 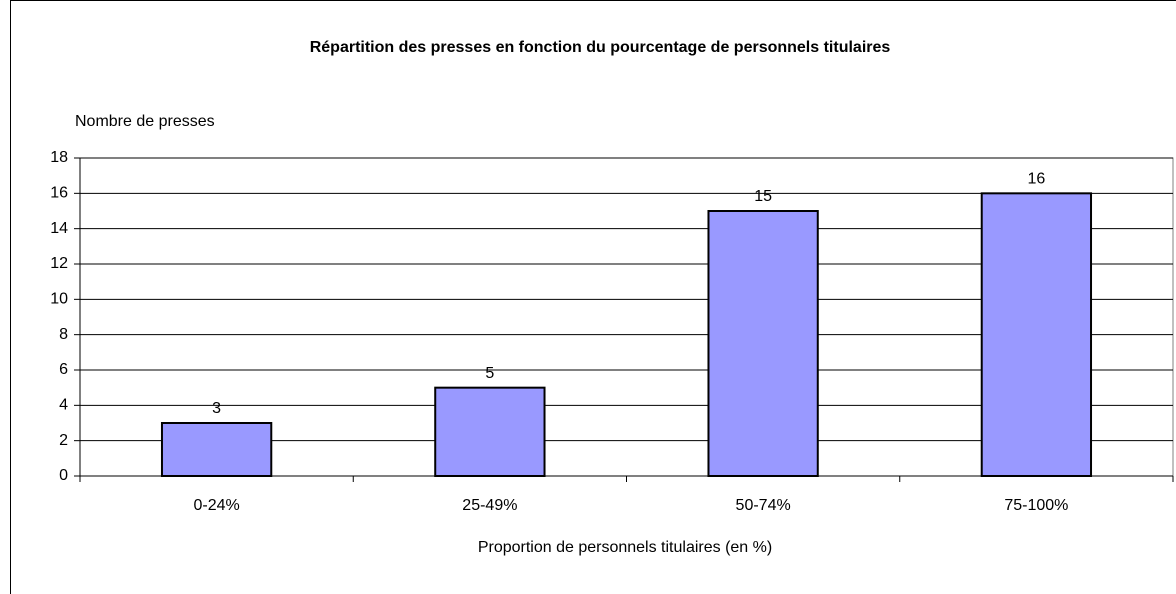 What do you see at coordinates (145, 121) in the screenshot?
I see `y-axis-title: Nombre de presses` at bounding box center [145, 121].